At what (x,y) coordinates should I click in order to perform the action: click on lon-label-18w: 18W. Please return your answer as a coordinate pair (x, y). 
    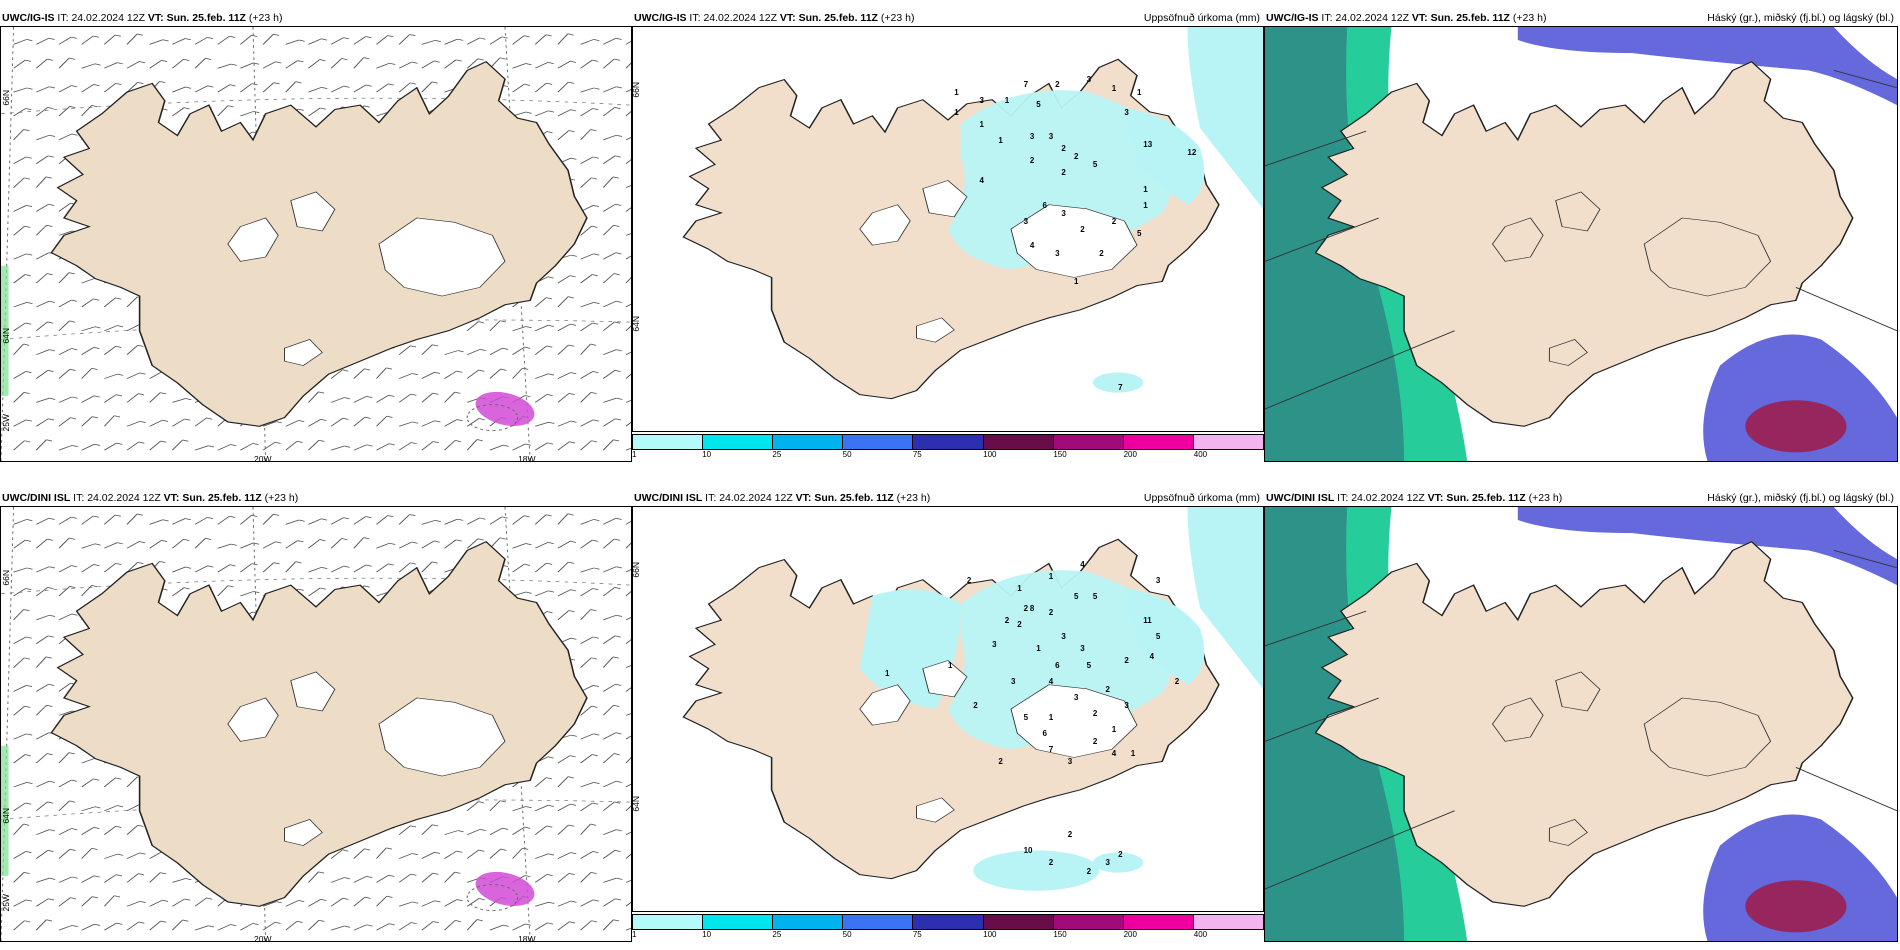
    Looking at the image, I should click on (527, 459).